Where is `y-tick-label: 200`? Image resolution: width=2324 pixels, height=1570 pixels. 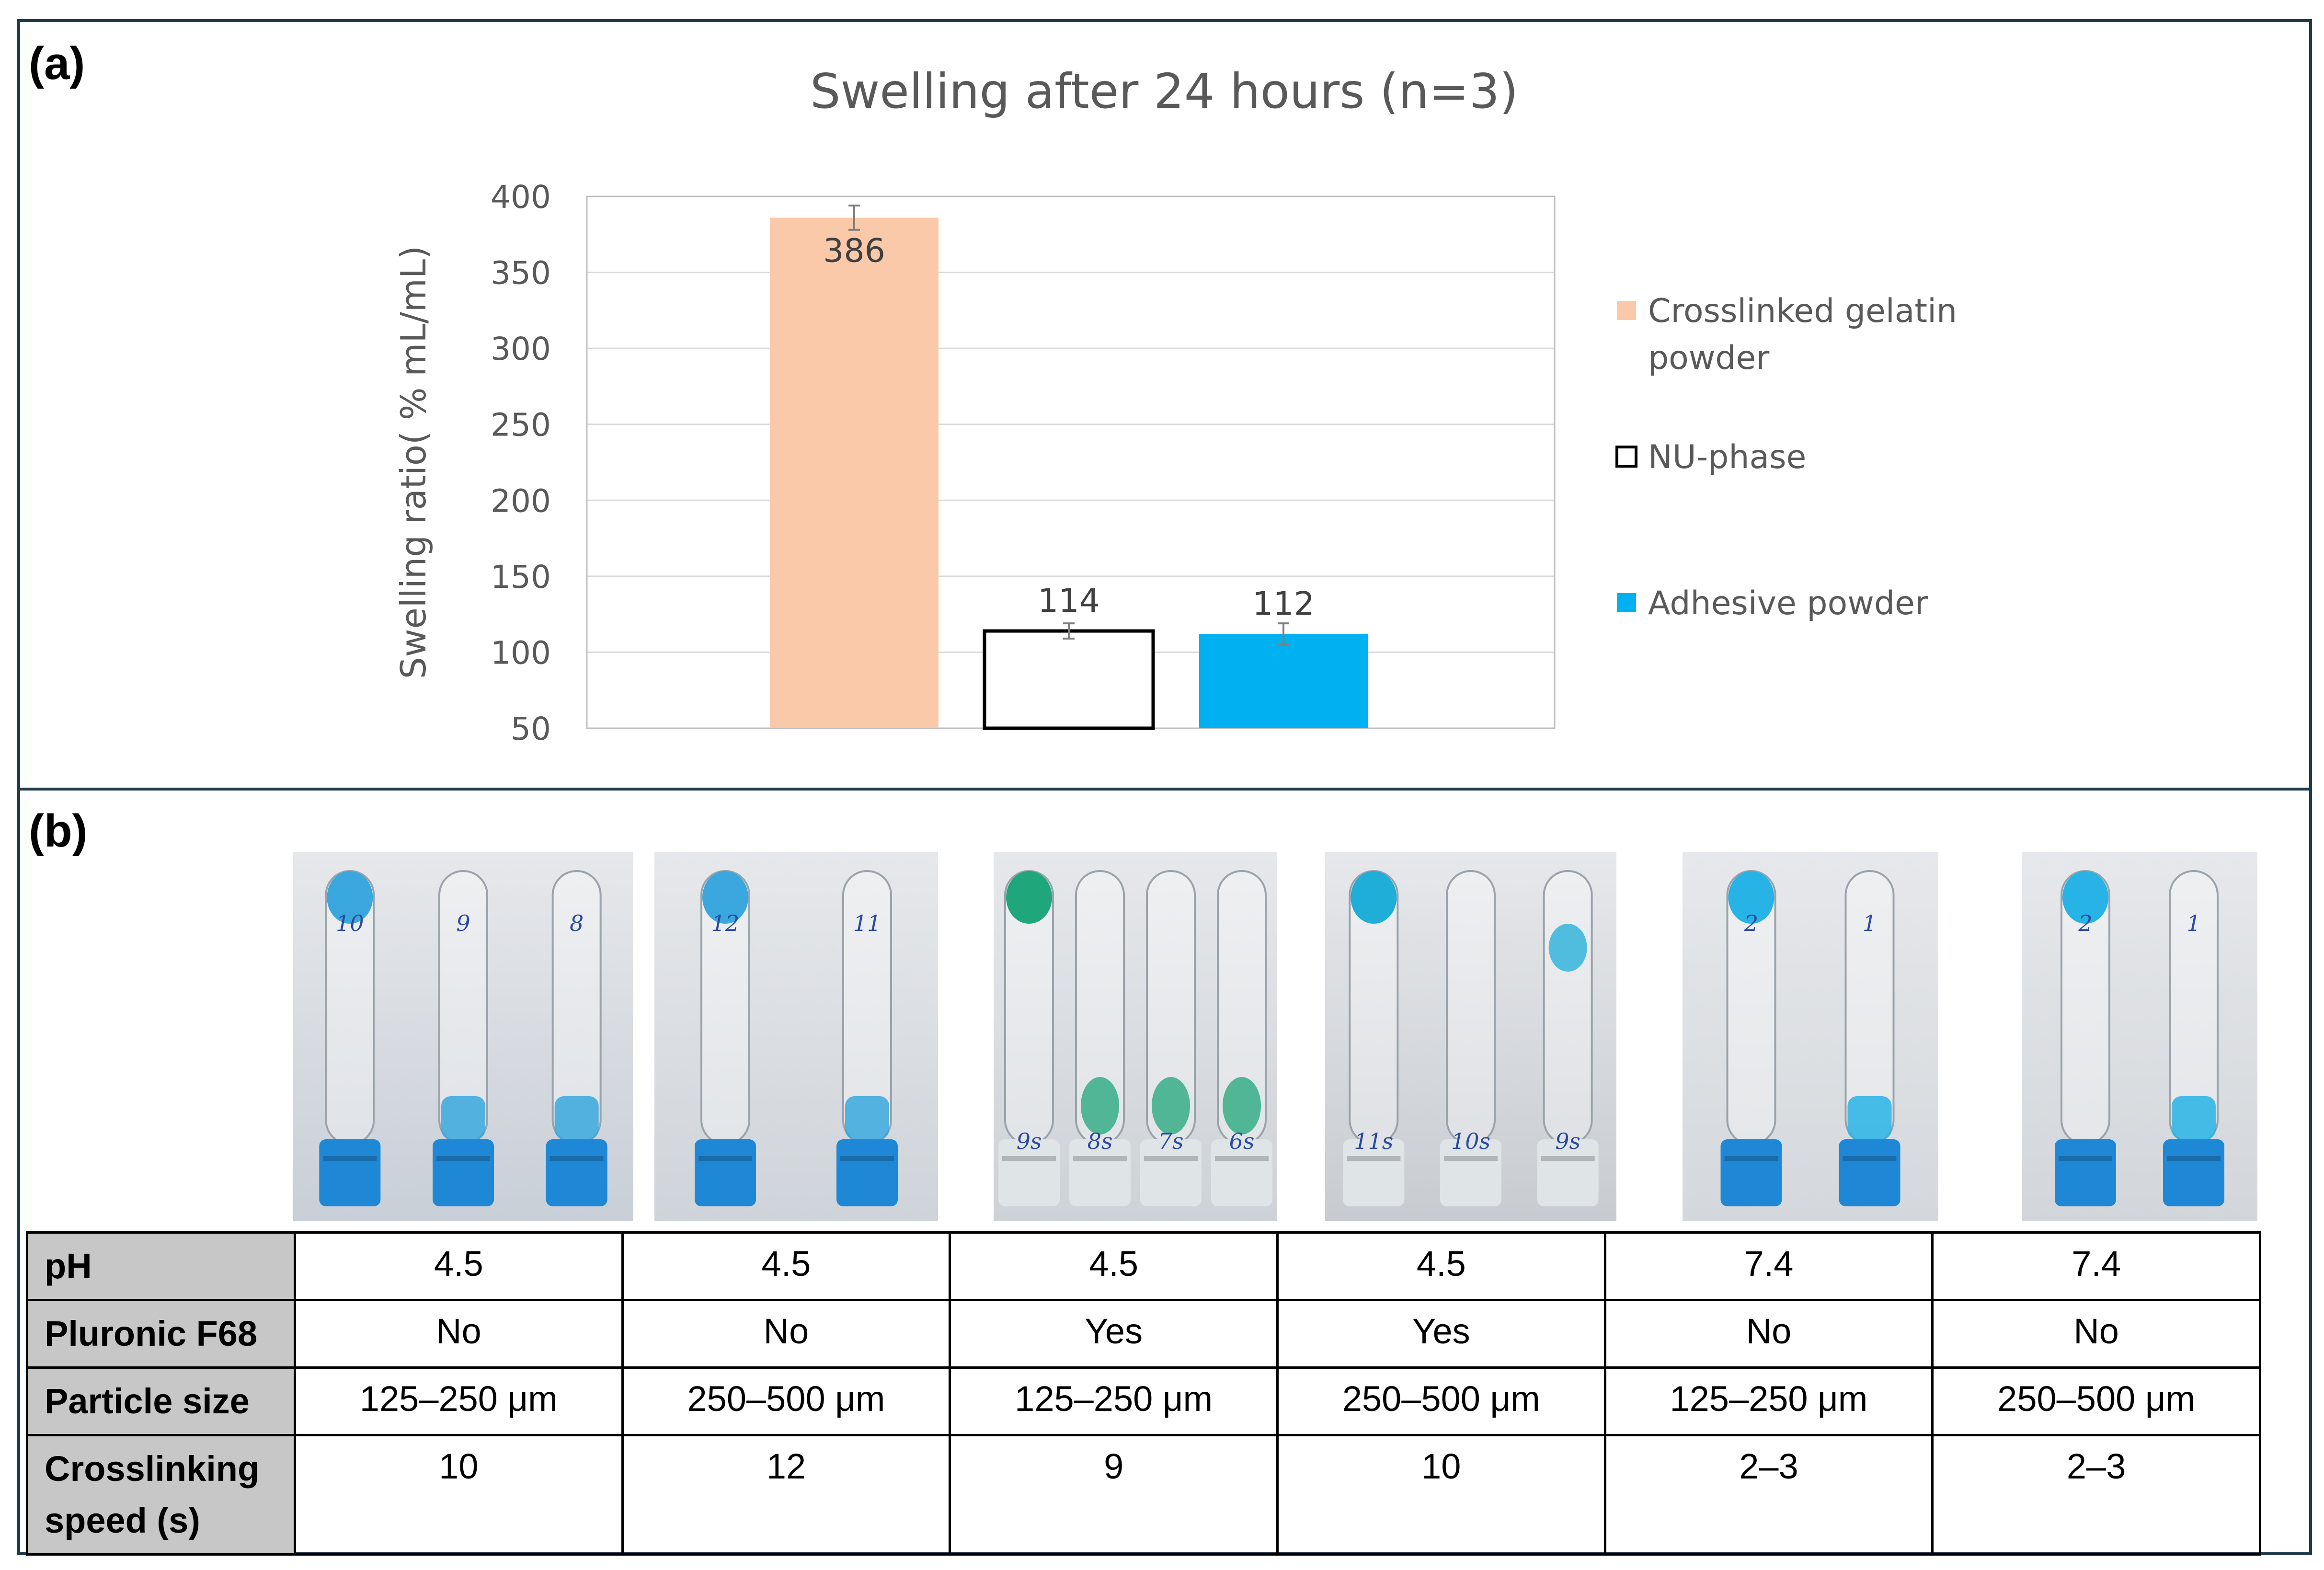 y-tick-label: 200 is located at coordinates (521, 501).